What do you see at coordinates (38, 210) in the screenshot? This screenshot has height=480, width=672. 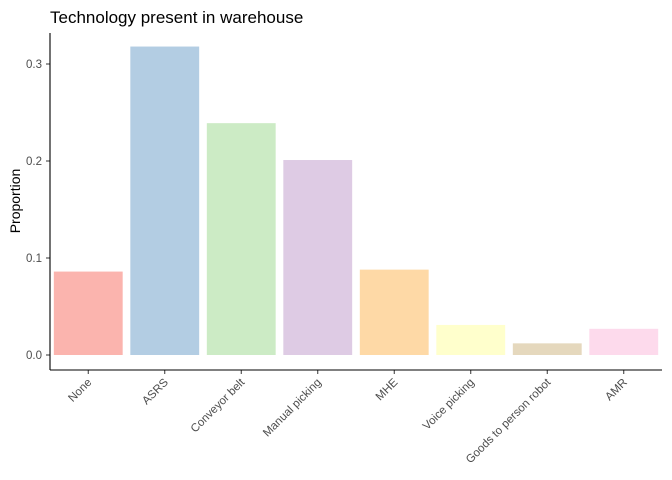 I see `y-axis-ticks: 0.0 0.1 0.2 0.3` at bounding box center [38, 210].